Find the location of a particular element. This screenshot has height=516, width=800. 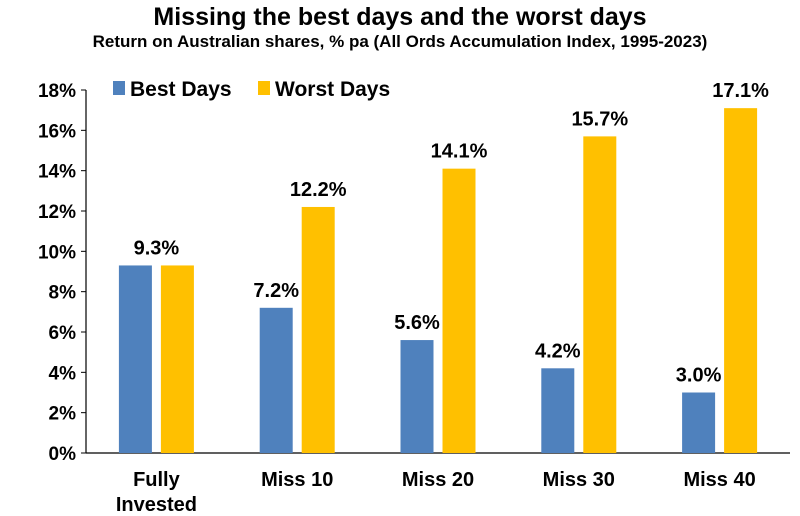

y-tick-label: 6% is located at coordinates (63, 333).